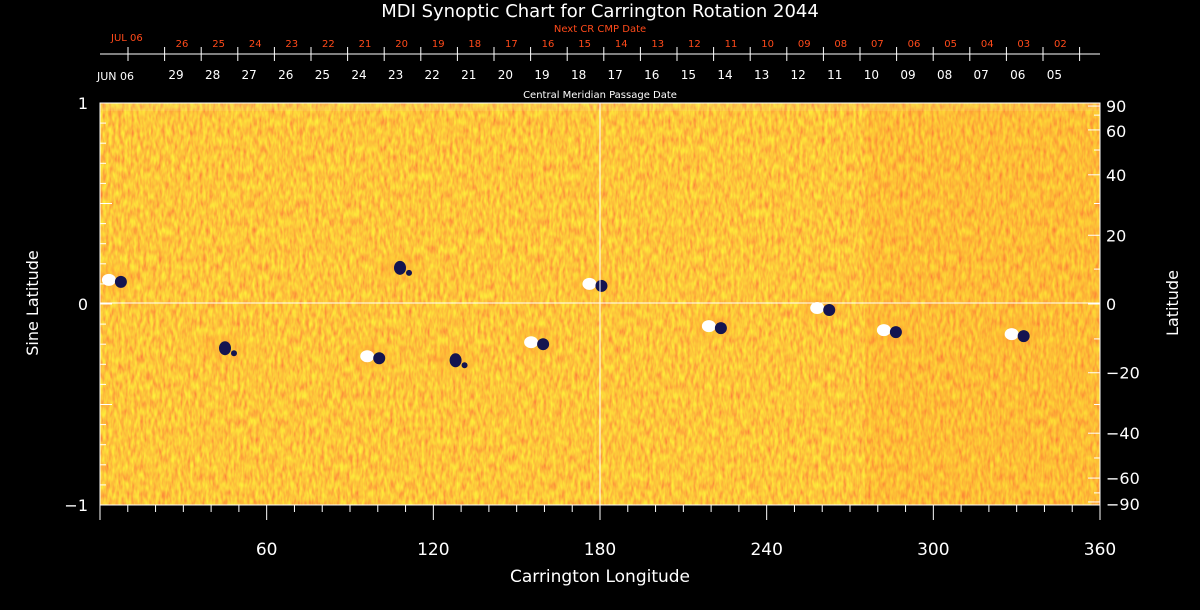  I want to click on right-tick-label: −40, so click(1123, 433).